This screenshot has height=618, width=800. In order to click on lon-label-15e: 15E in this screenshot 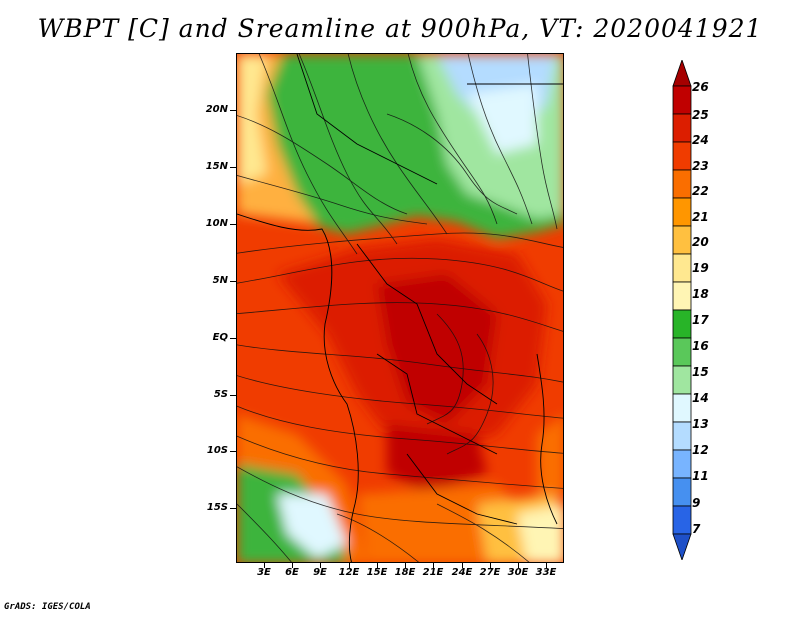, I will do `click(377, 572)`.